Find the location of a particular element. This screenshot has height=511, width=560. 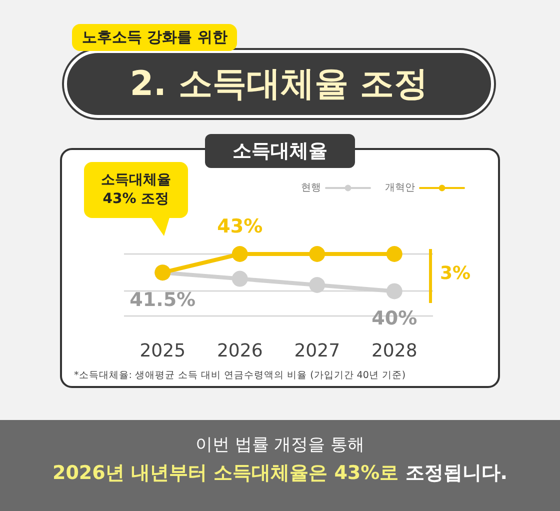

text: *소득대체율: 생애평균 소득 대비 연금수령액의 비율 (가입기간 40년 기준) is located at coordinates (240, 375).